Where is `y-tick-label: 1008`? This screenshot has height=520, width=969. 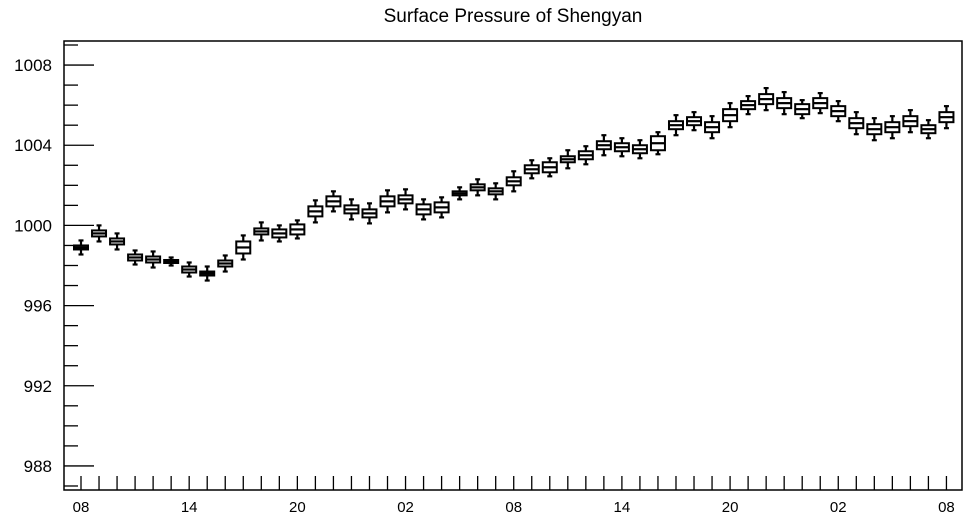 y-tick-label: 1008 is located at coordinates (33, 65).